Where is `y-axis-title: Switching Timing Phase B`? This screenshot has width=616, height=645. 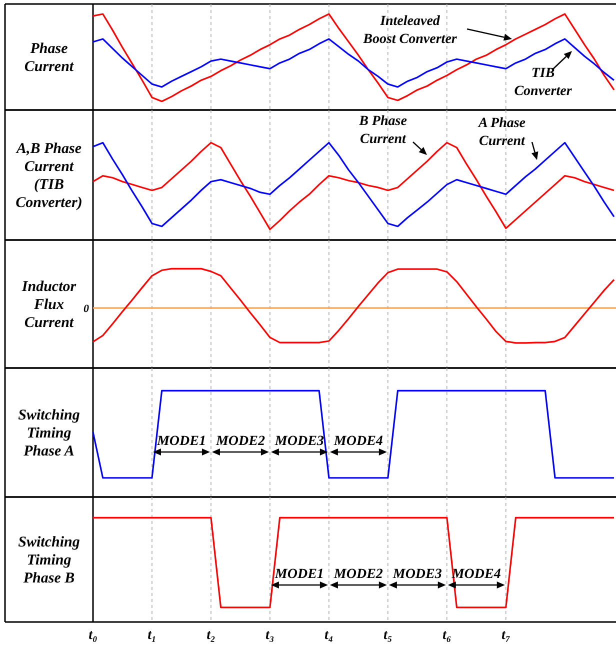
y-axis-title: Switching Timing Phase B is located at coordinates (49, 560).